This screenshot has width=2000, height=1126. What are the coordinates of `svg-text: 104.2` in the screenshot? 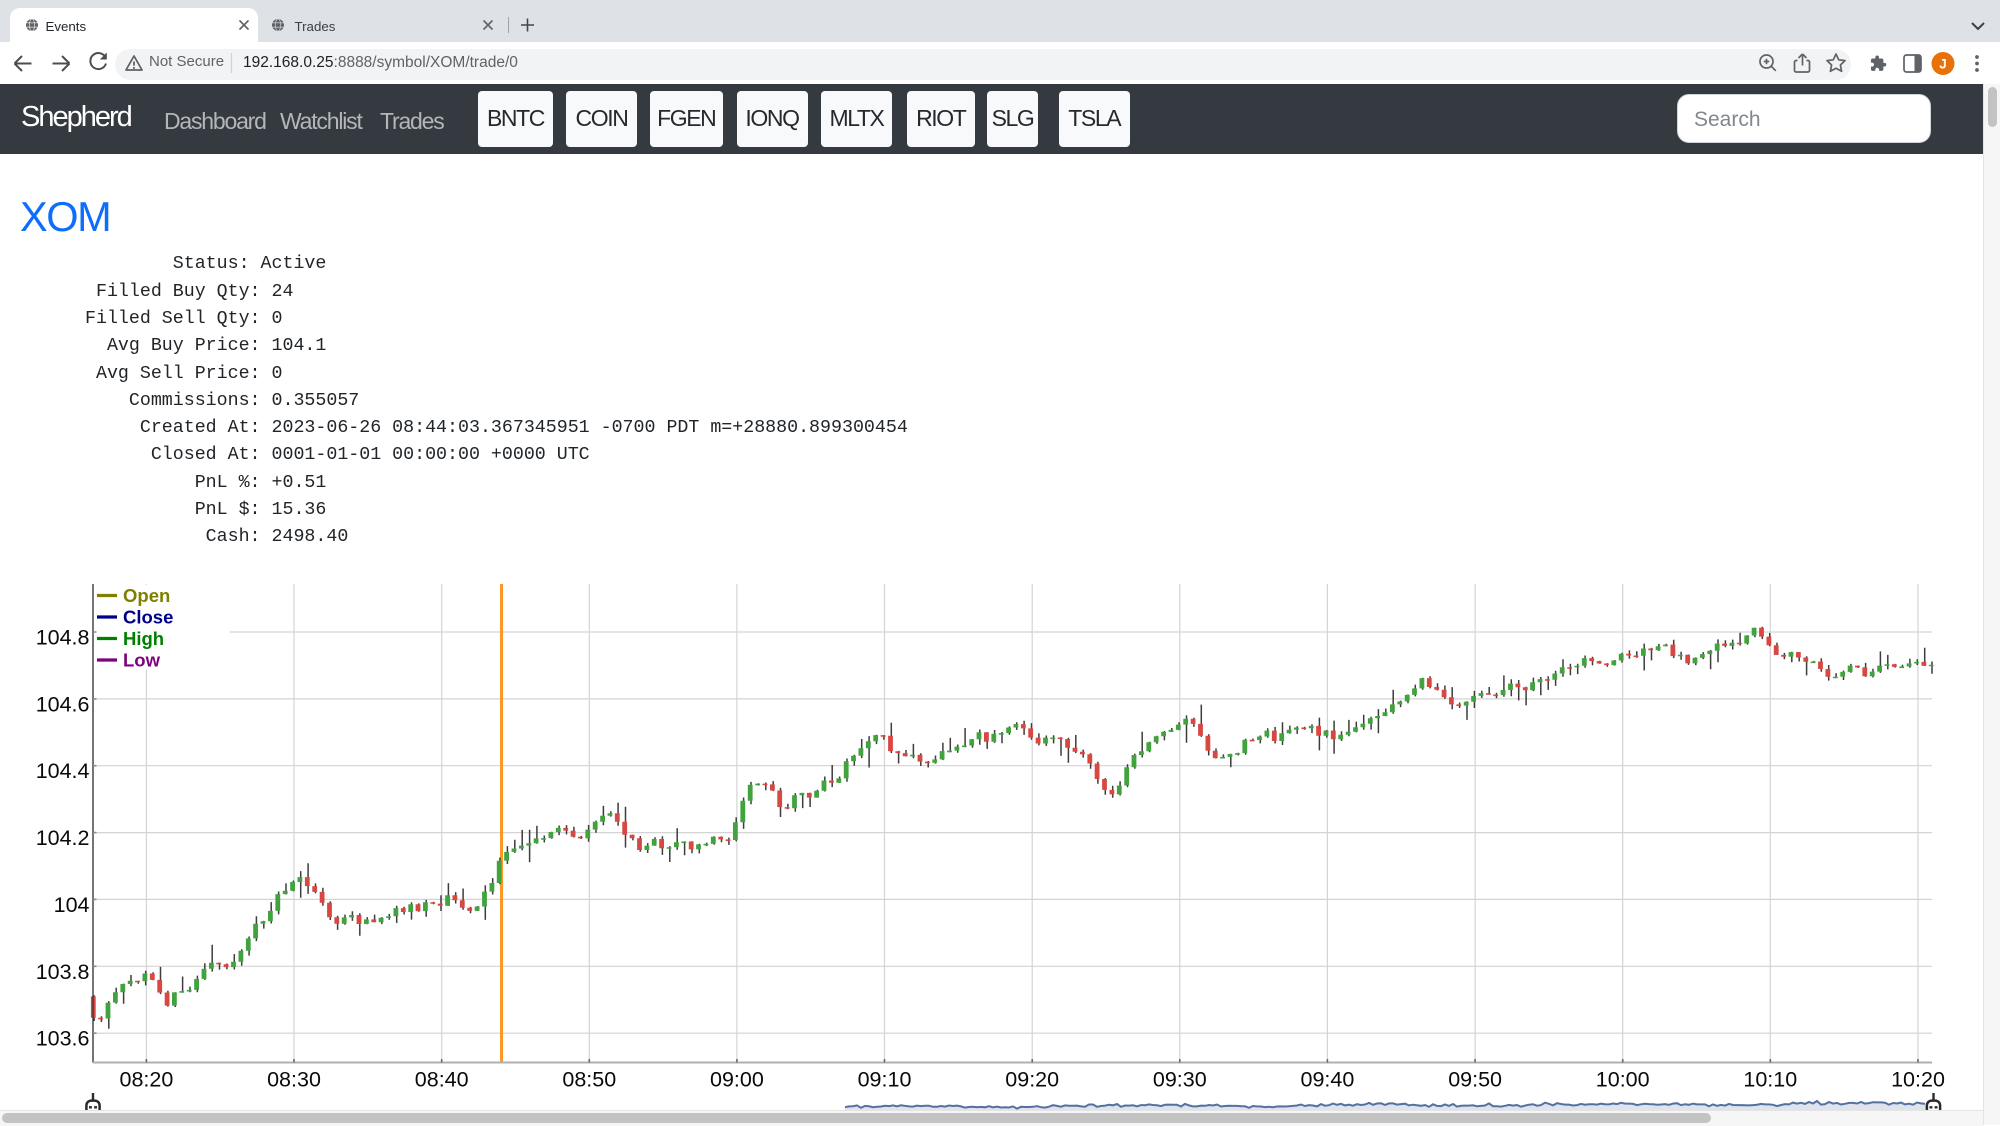 It's located at (63, 838).